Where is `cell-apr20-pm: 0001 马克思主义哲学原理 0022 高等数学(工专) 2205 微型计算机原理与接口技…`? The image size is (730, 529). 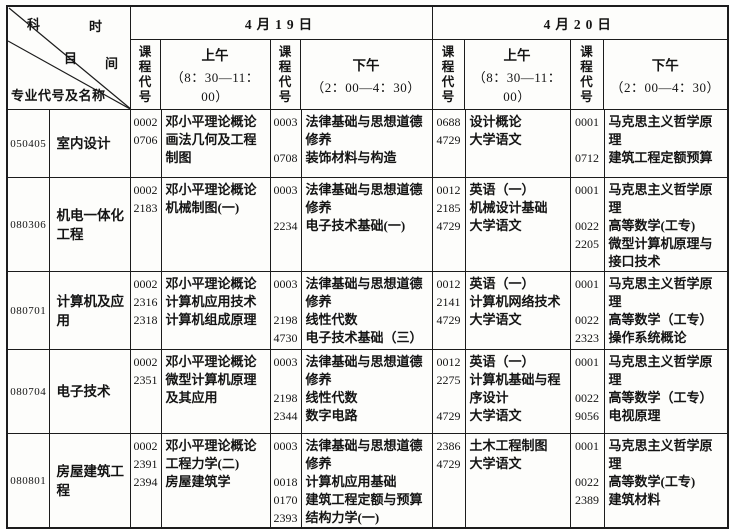 cell-apr20-pm: 0001 马克思主义哲学原理 0022 高等数学(工专) 2205 微型计算机原理与接口技… is located at coordinates (649, 224).